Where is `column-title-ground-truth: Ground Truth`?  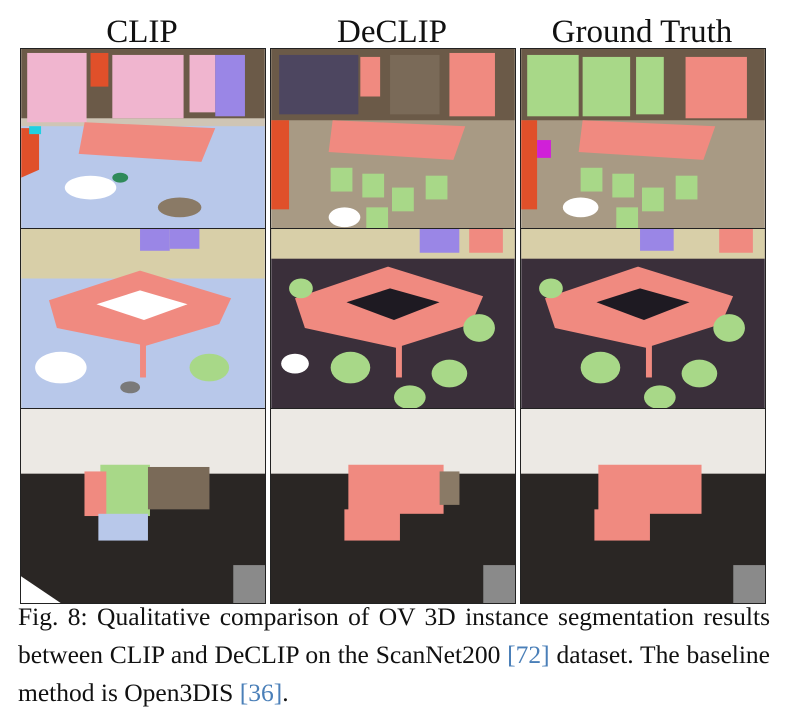
column-title-ground-truth: Ground Truth is located at coordinates (642, 32).